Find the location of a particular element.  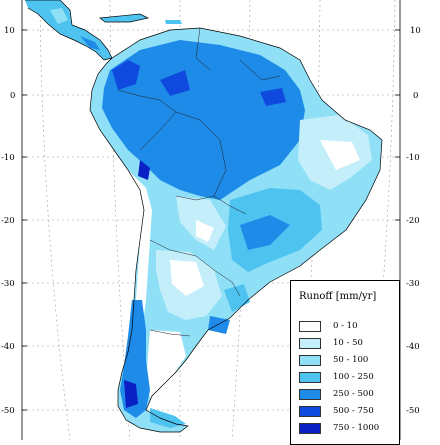

legend-title: Runoff [mm/yr] is located at coordinates (338, 296).